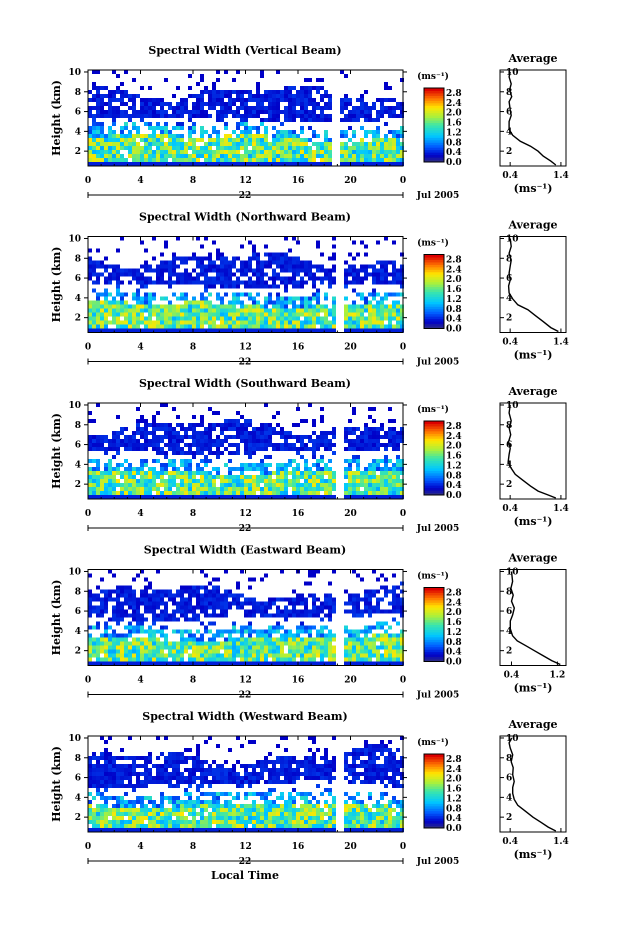 This screenshot has height=929, width=622. I want to click on colorbar-swatch, so click(434, 124).